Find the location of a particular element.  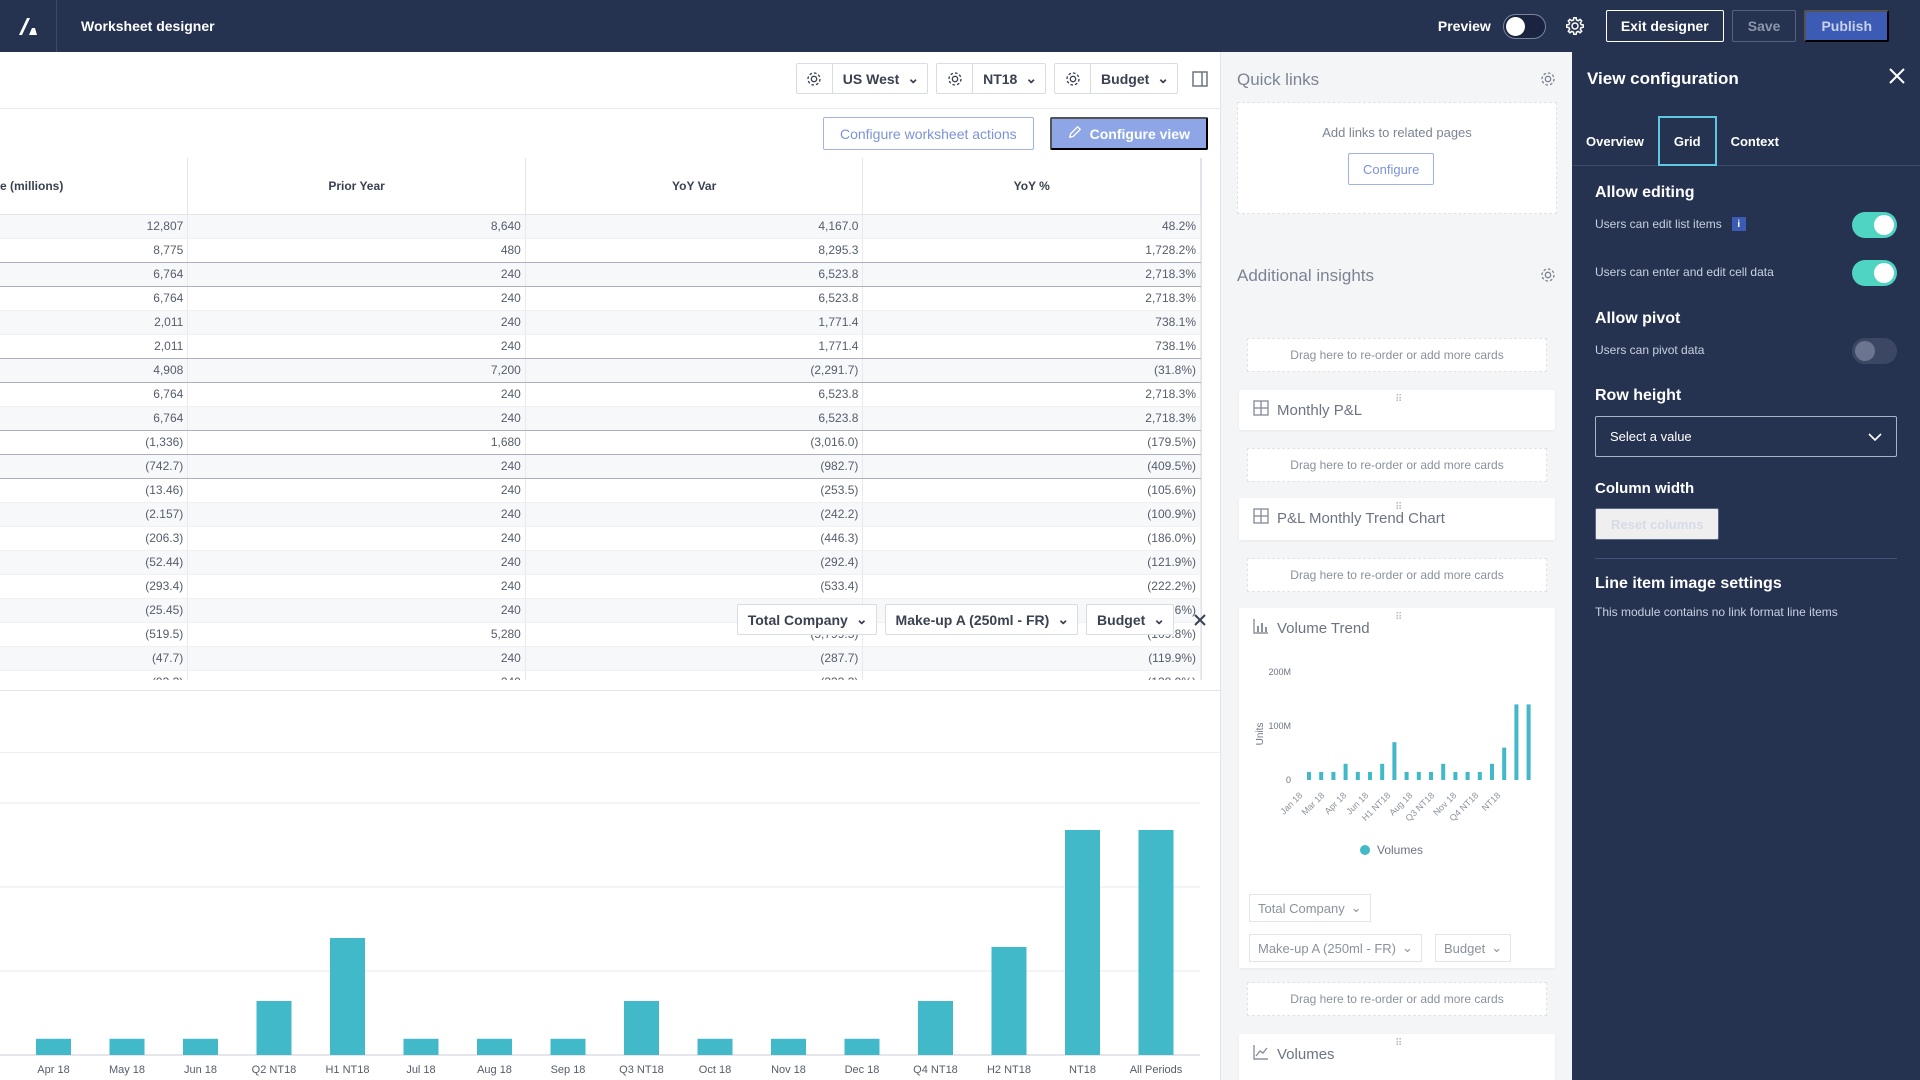

table-row: 4,908 7,200 (2,291.7) (31.8%) is located at coordinates (600, 370).